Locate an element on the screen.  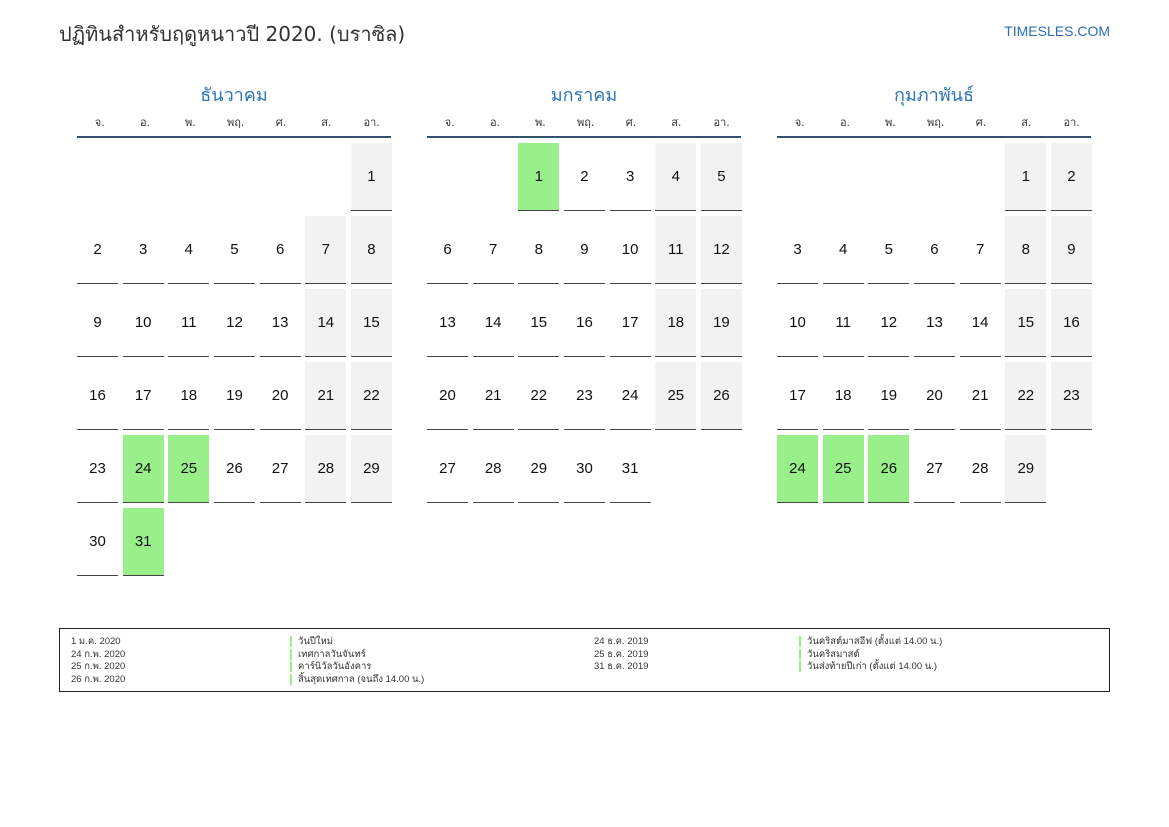
calendar-day: 19 is located at coordinates (234, 396).